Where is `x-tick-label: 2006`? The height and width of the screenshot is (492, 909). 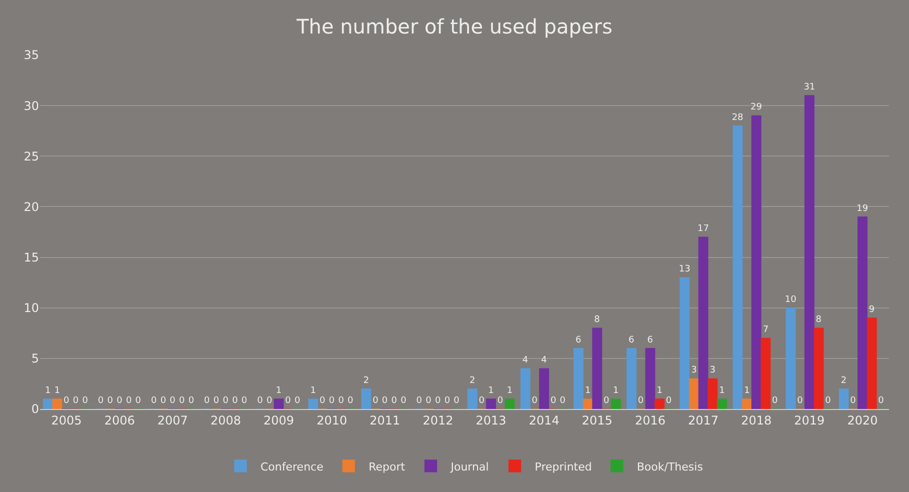 x-tick-label: 2006 is located at coordinates (119, 420).